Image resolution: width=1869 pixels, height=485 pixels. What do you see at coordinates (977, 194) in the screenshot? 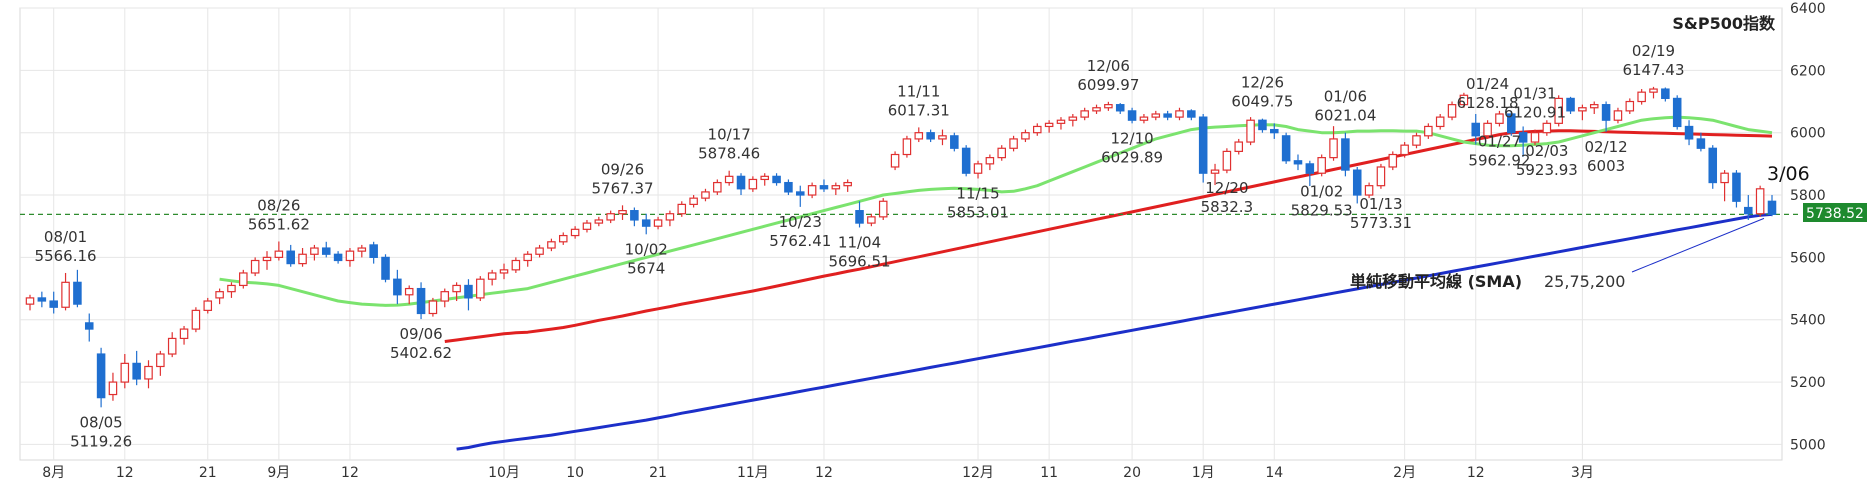
I see `annotation-date: 11/15` at bounding box center [977, 194].